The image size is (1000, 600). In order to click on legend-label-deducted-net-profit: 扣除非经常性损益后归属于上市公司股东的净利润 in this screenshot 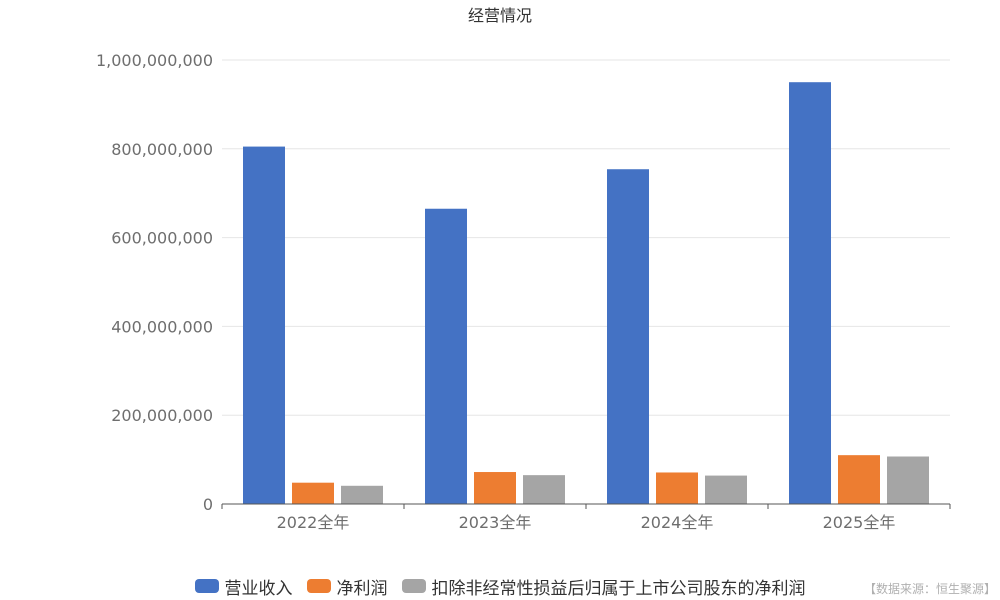, I will do `click(618, 588)`.